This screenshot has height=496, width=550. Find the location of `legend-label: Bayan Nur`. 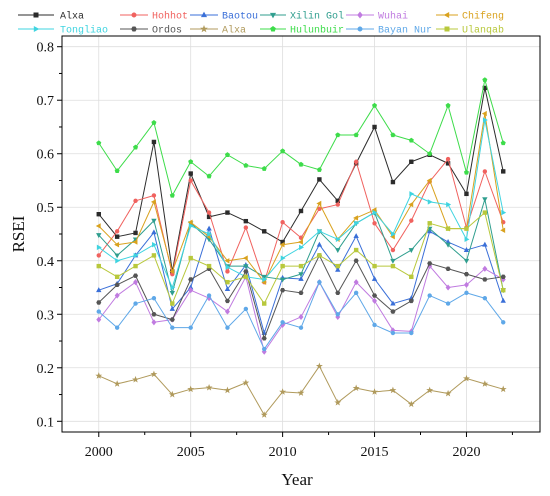

legend-label: Bayan Nur is located at coordinates (405, 31).